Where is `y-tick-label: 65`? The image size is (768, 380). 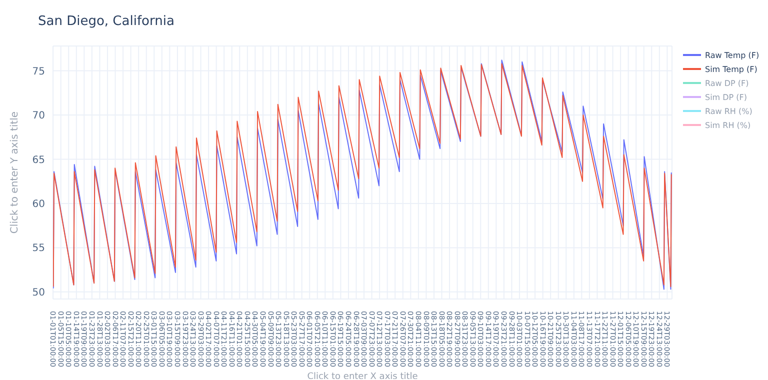 y-tick-label: 65 is located at coordinates (38, 160).